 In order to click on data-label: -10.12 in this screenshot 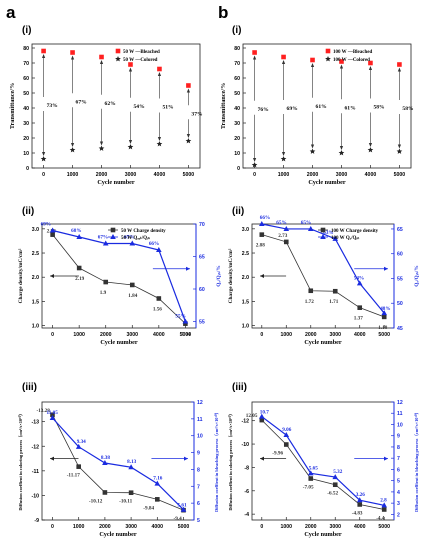, I will do `click(96, 501)`.